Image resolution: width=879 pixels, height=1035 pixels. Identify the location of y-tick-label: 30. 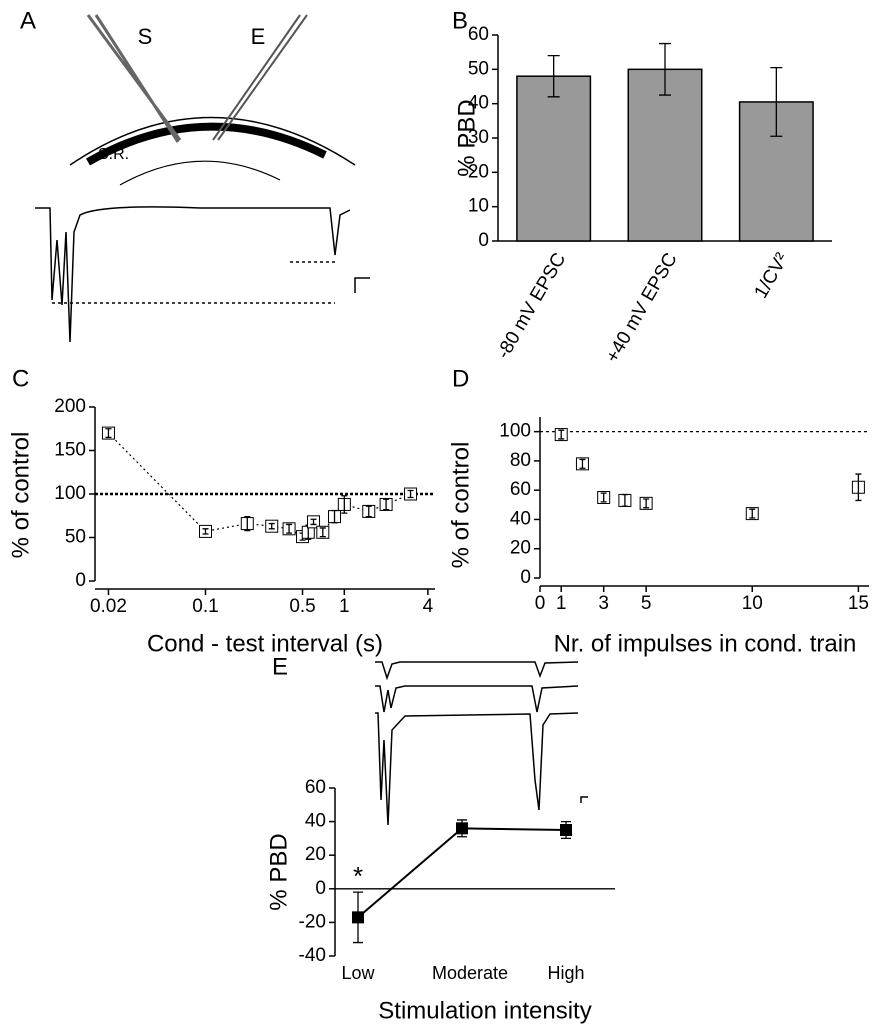
(478, 137).